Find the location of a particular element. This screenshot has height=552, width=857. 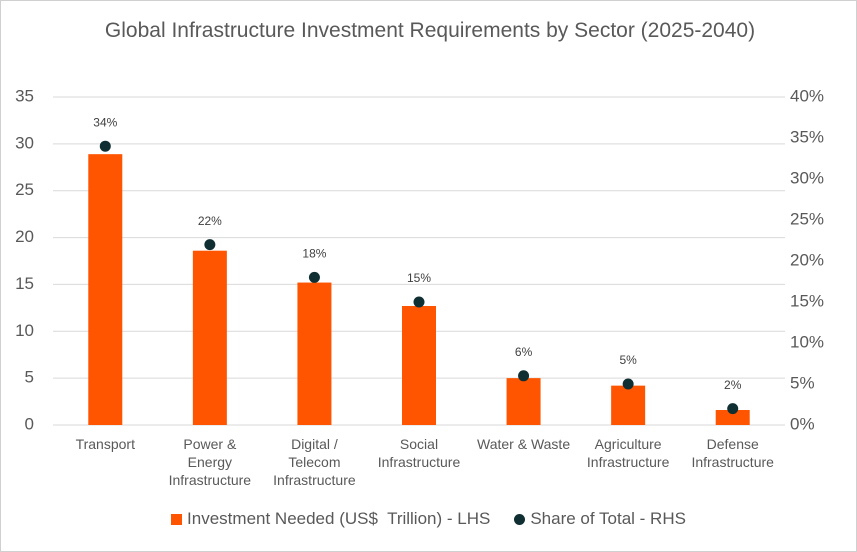

data-label: 18% is located at coordinates (314, 254).